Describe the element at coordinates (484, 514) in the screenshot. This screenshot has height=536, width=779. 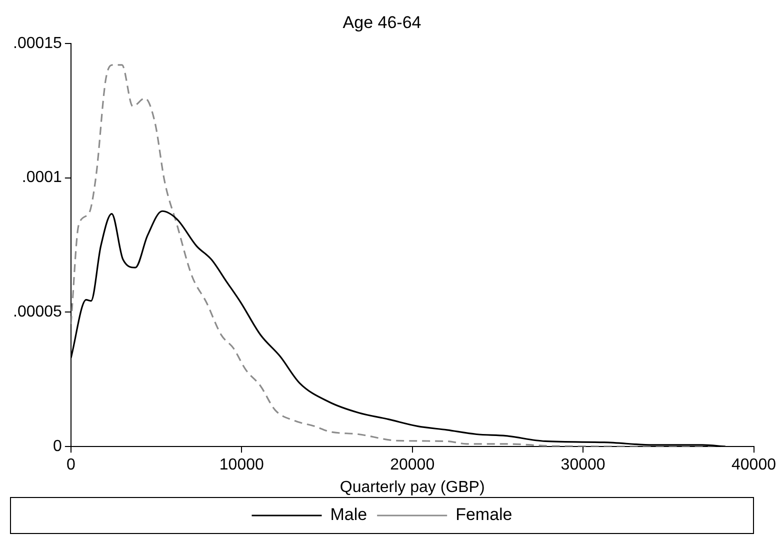
I see `legend-label: Female` at that location.